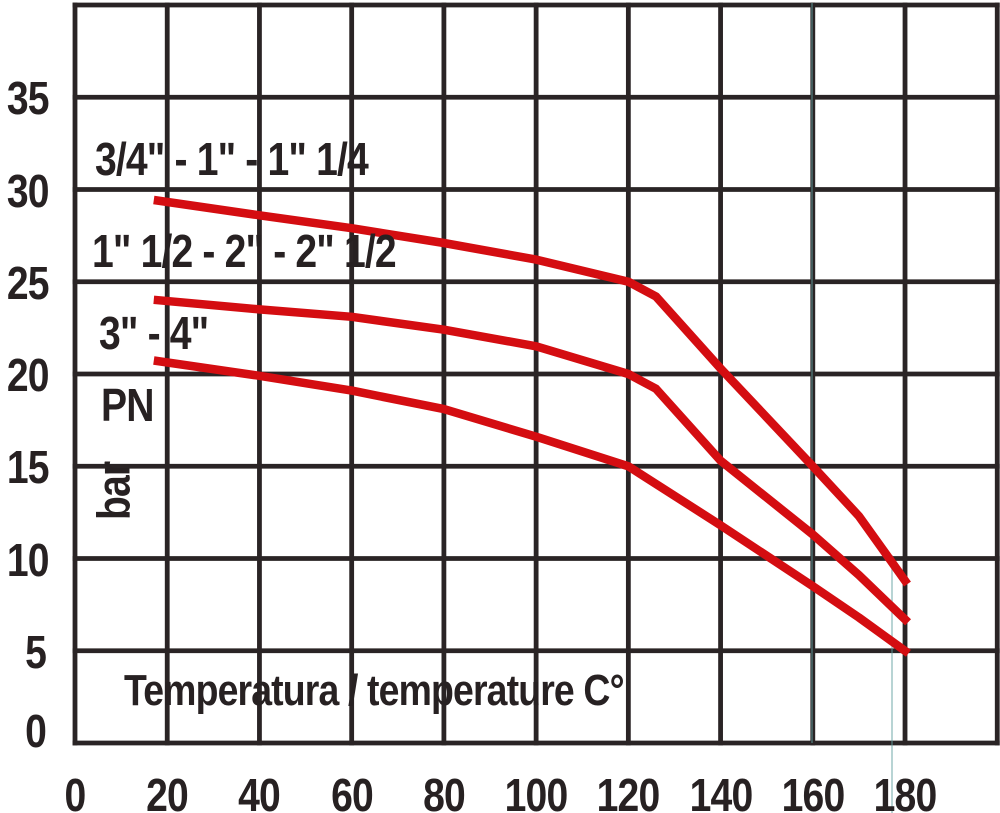 Image resolution: width=1000 pixels, height=813 pixels. I want to click on series-label-large-sizes: 3" - 4", so click(154, 333).